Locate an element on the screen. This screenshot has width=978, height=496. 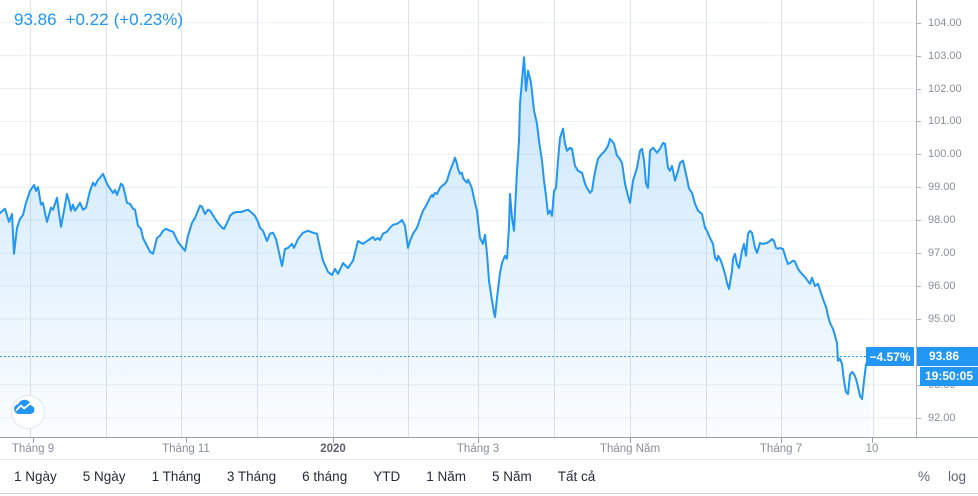
quote-change: +0.22 is located at coordinates (87, 19).